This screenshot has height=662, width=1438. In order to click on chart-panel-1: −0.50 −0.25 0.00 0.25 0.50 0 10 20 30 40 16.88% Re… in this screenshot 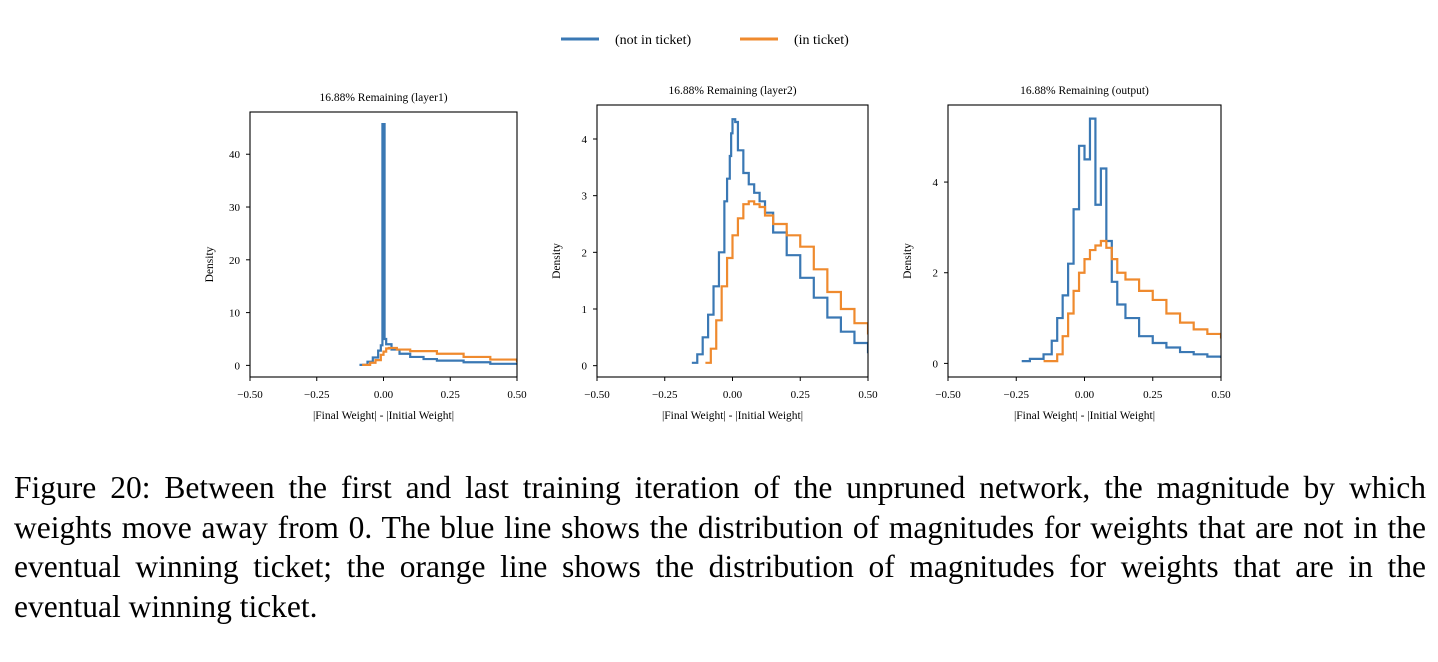, I will do `click(365, 257)`.